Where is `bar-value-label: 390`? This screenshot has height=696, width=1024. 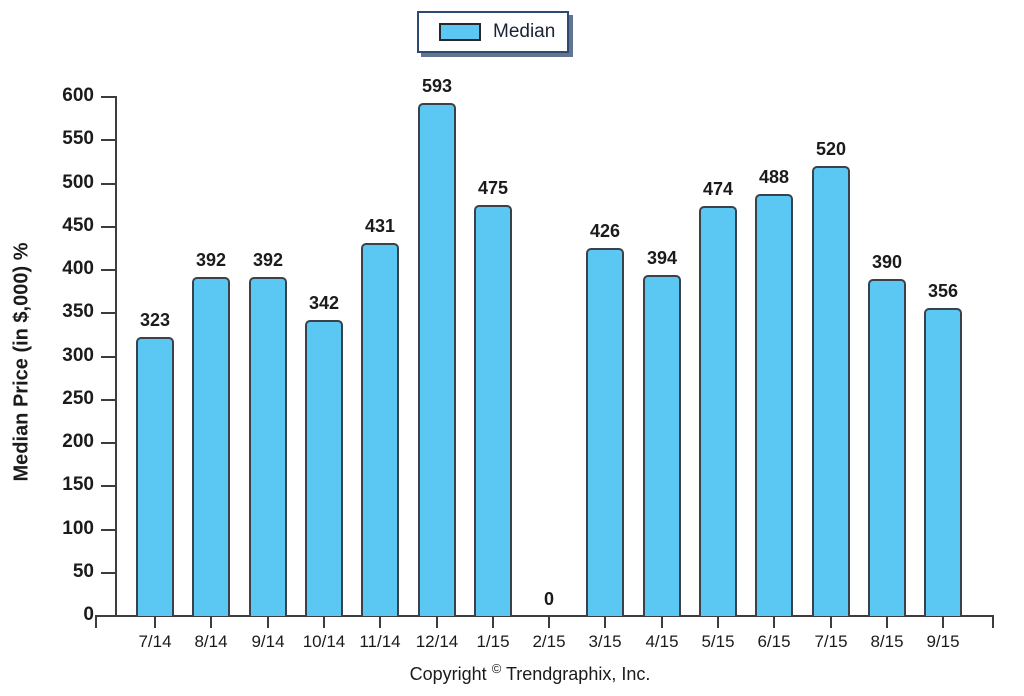 bar-value-label: 390 is located at coordinates (887, 262).